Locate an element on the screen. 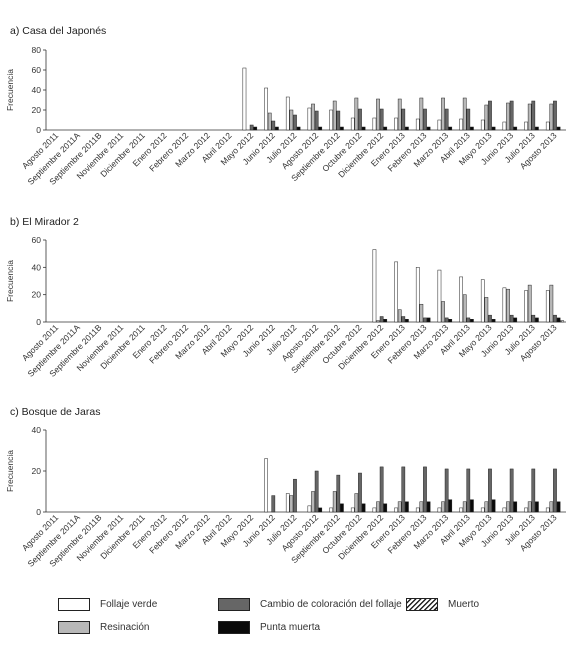 The width and height of the screenshot is (580, 655). panel-title: c) Bosque de Jaras is located at coordinates (55, 412).